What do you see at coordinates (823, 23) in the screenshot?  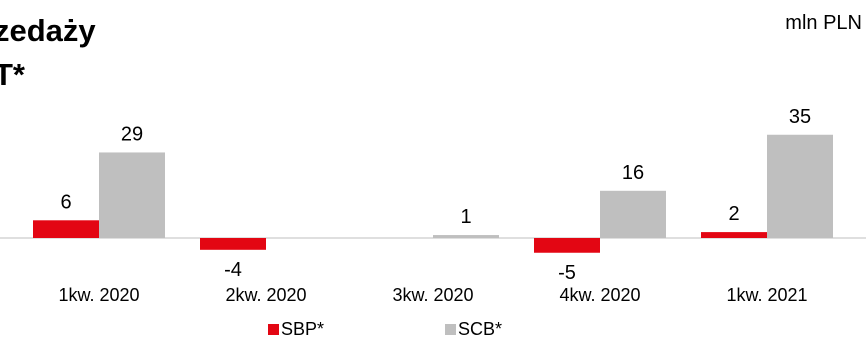 I see `unit-label: mln PLN` at bounding box center [823, 23].